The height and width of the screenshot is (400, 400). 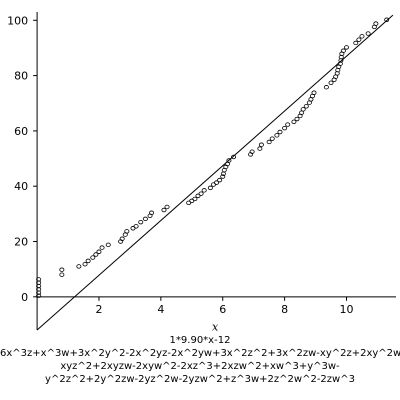 I want to click on x-tick-label: 8, so click(x=284, y=309).